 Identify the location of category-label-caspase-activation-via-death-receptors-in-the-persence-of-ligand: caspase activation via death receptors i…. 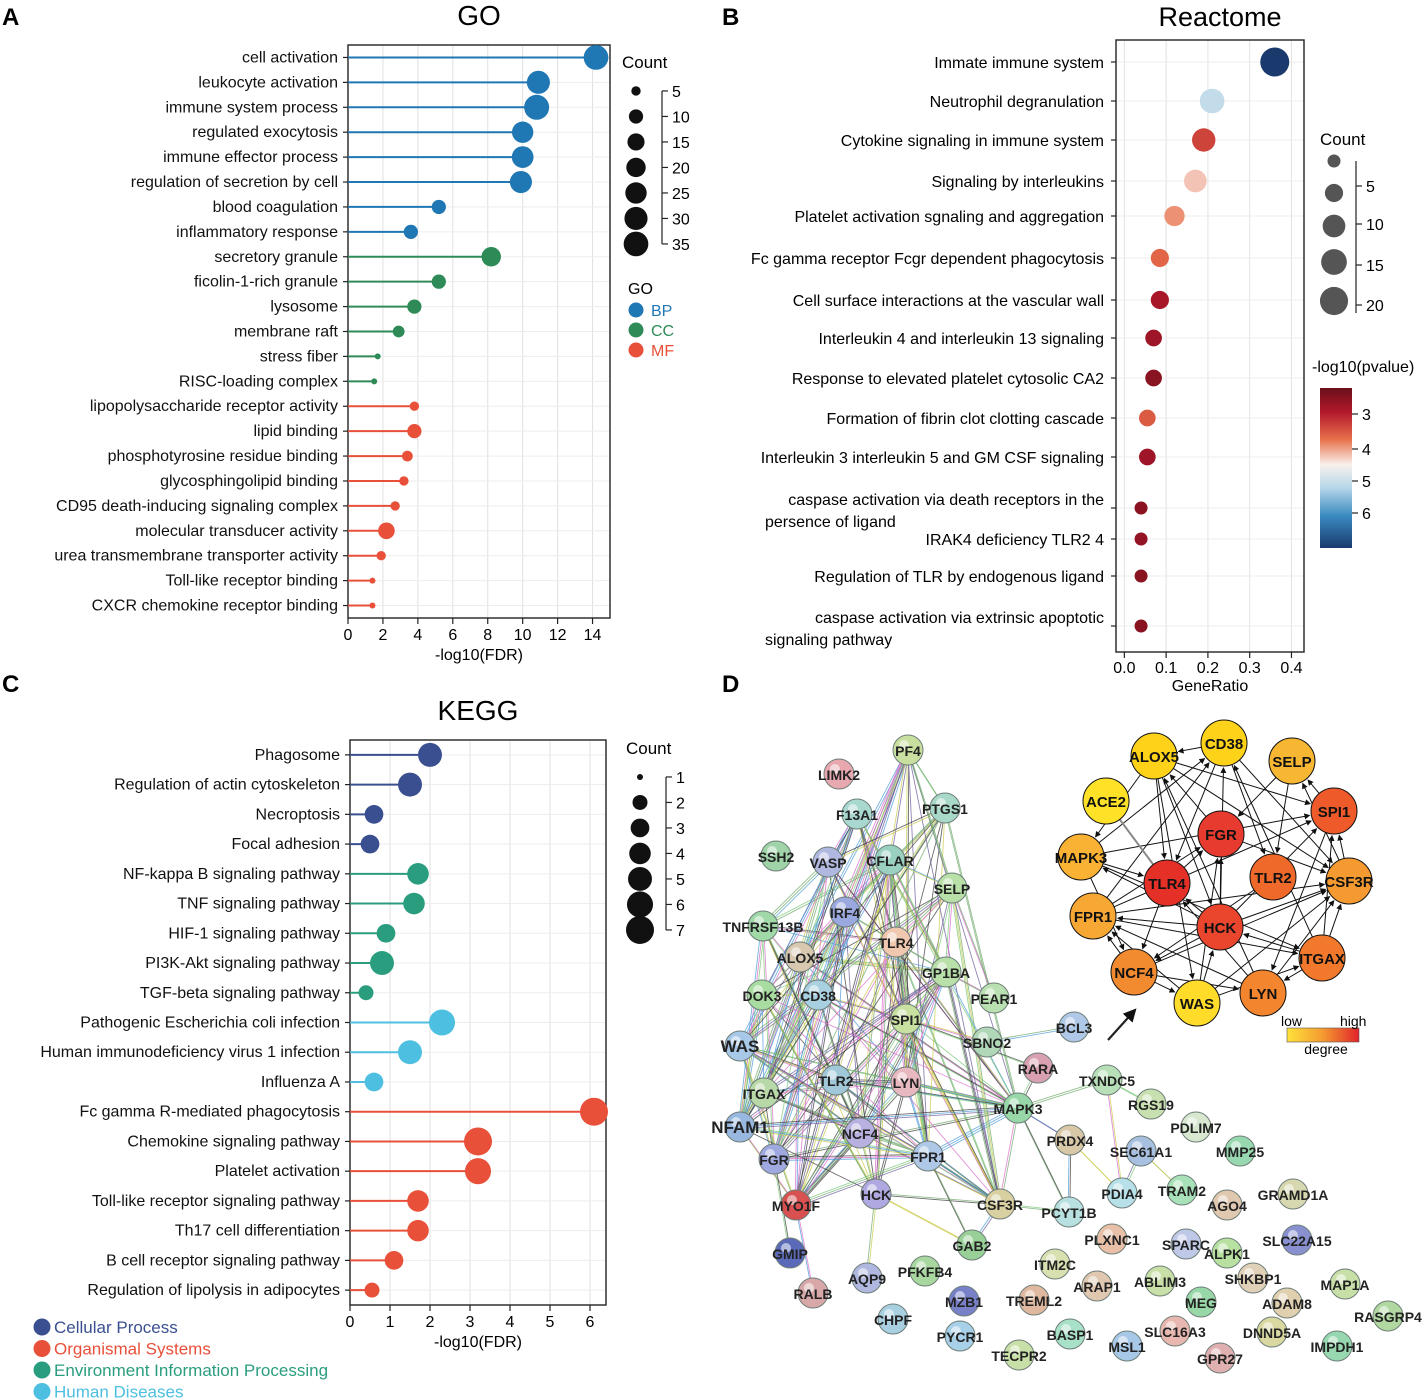
(946, 500).